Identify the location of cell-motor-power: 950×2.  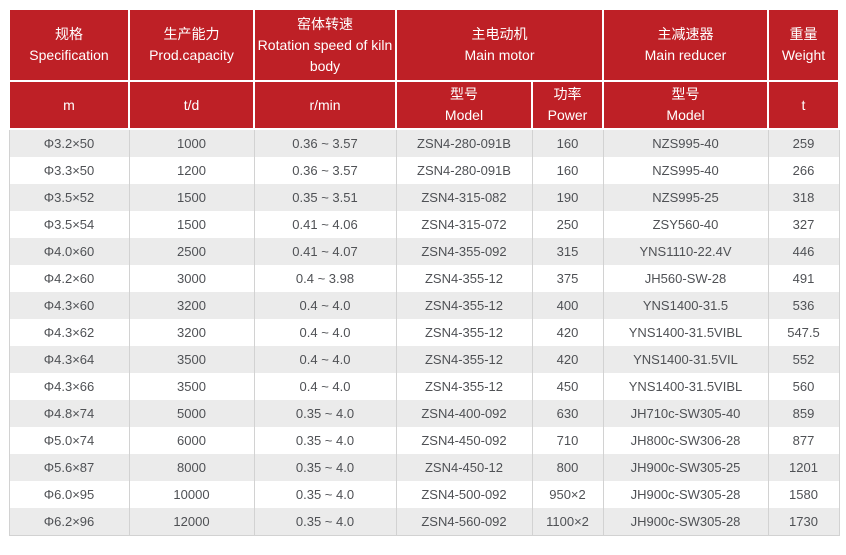
(567, 494).